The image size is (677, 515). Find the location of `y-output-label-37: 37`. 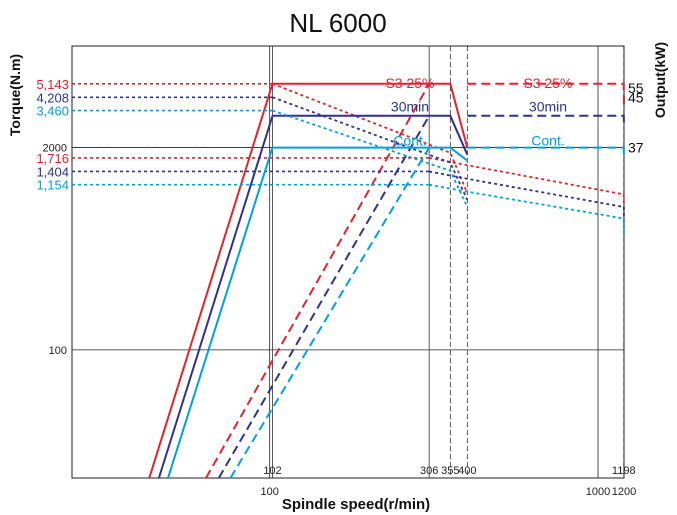

y-output-label-37: 37 is located at coordinates (636, 148).